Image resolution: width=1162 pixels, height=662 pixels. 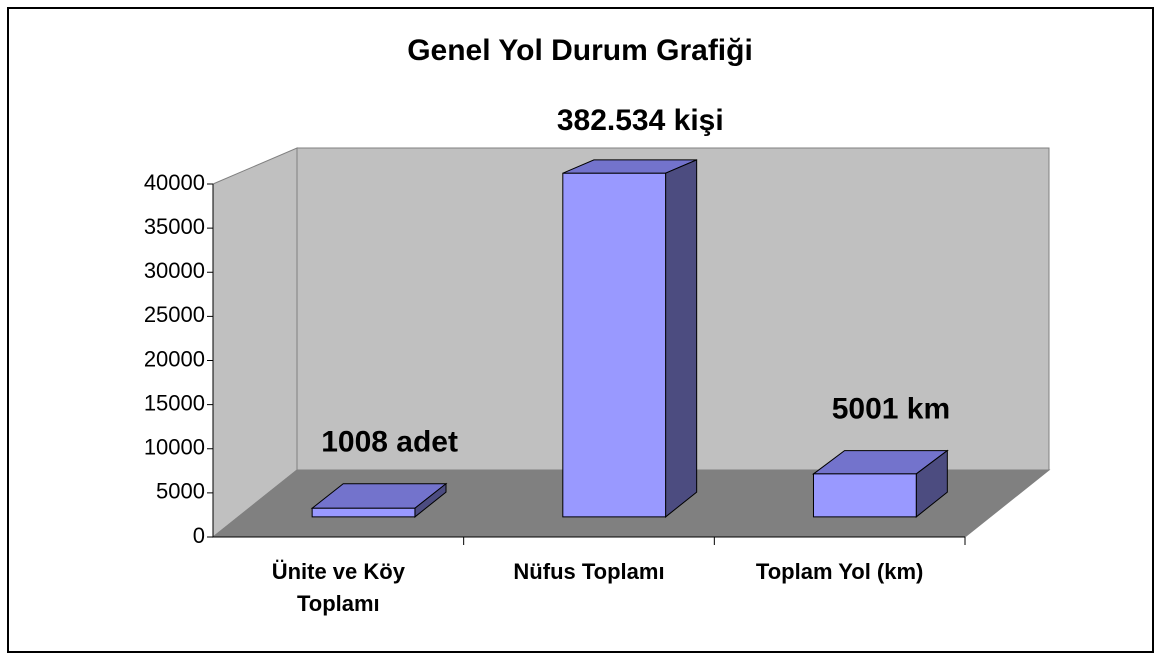 What do you see at coordinates (589, 571) in the screenshot?
I see `x-tick-label: Nüfus Toplamı` at bounding box center [589, 571].